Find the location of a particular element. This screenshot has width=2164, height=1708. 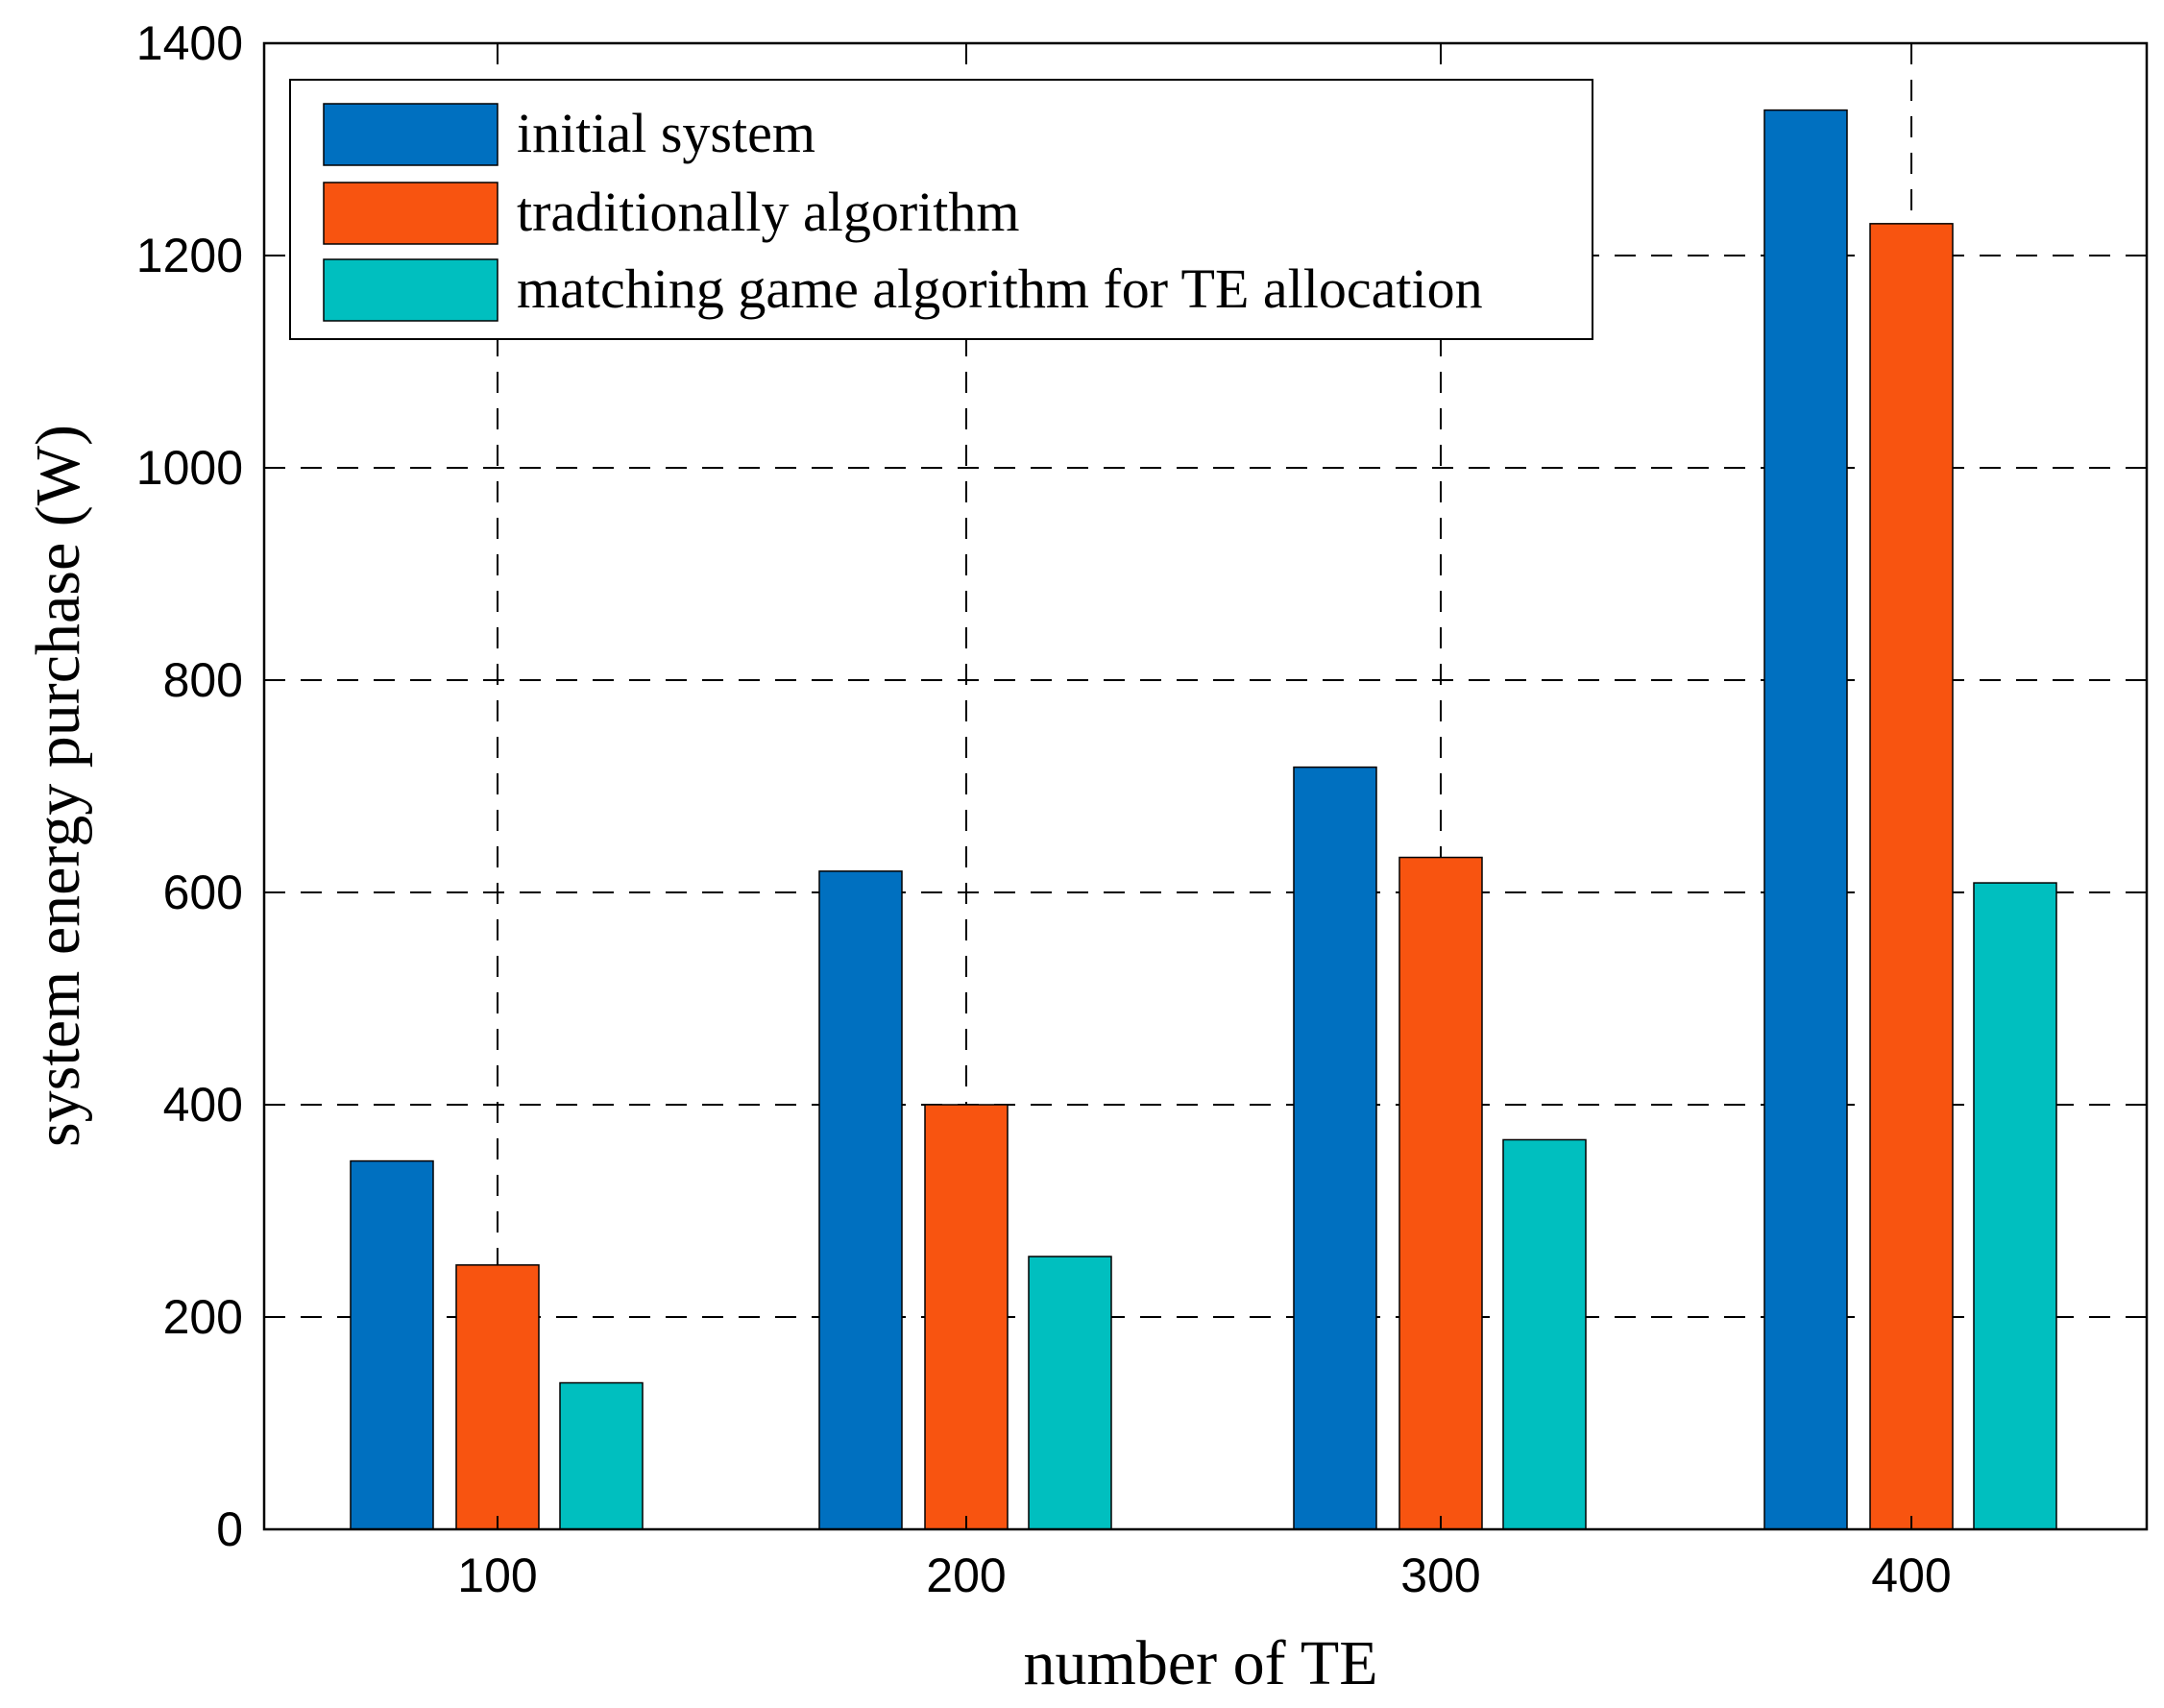

x-tick-label: 200 is located at coordinates (966, 1575).